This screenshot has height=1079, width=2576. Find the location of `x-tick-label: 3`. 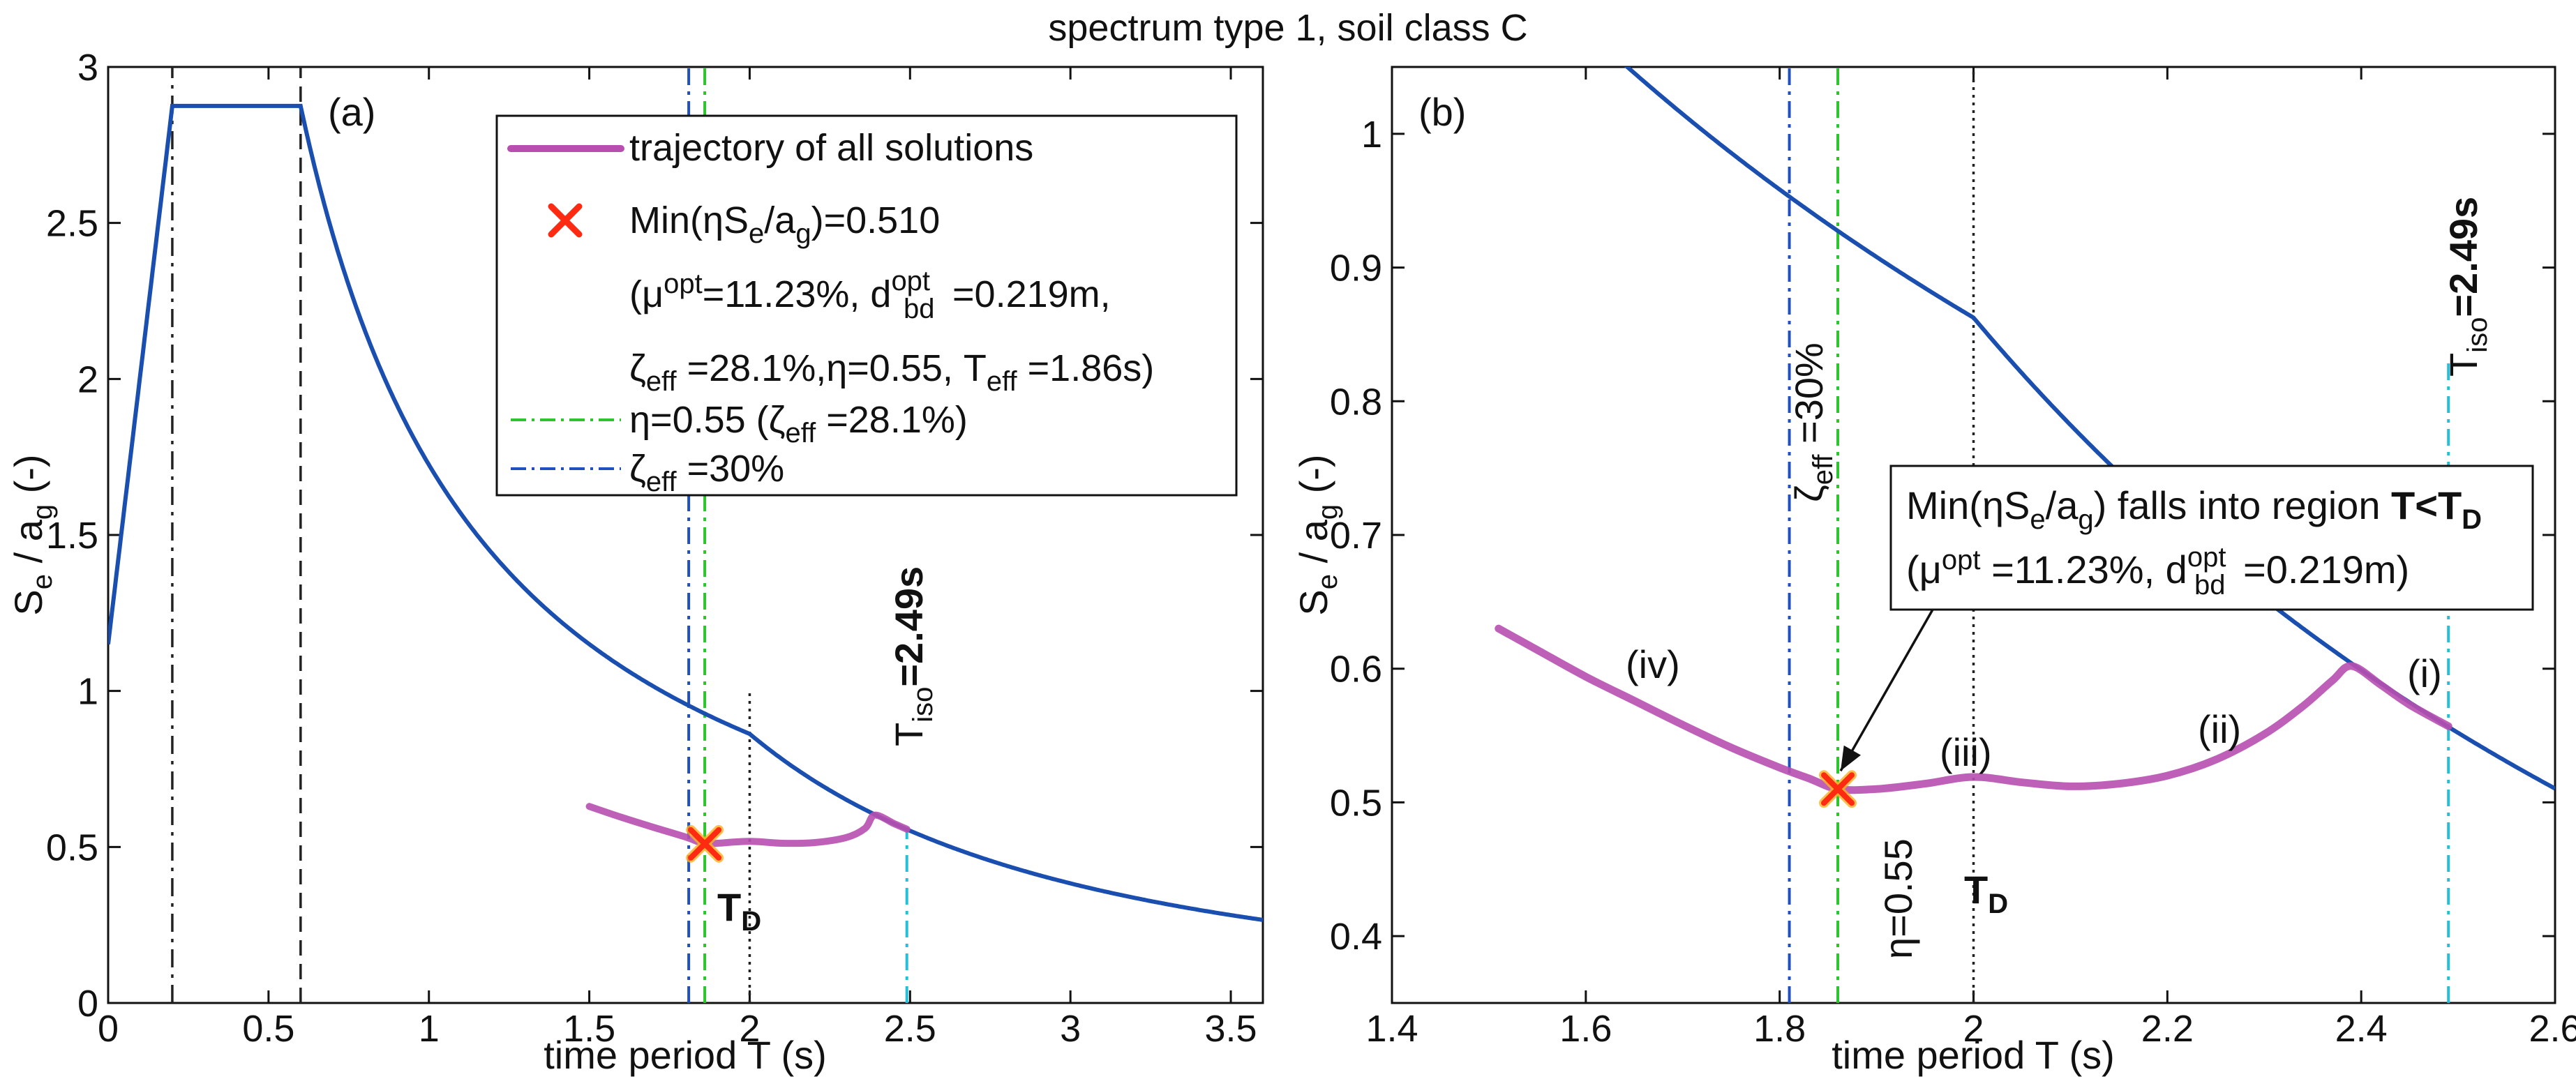

x-tick-label: 3 is located at coordinates (1070, 1029).